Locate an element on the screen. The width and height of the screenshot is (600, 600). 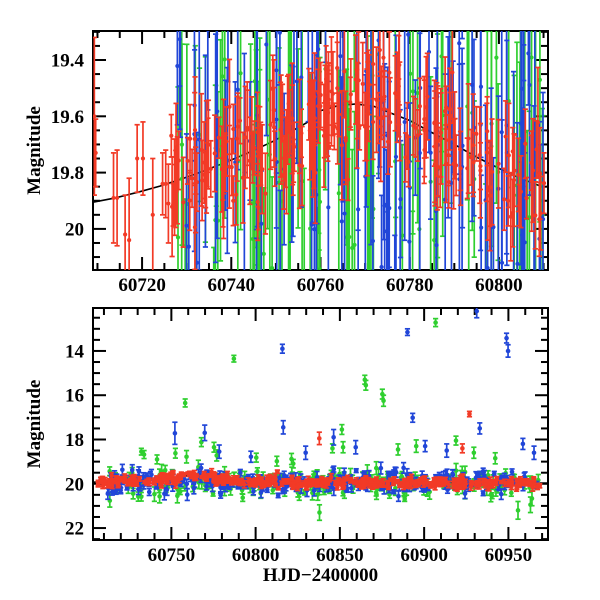
top-y-tick-label: 19.6 is located at coordinates (67, 117).